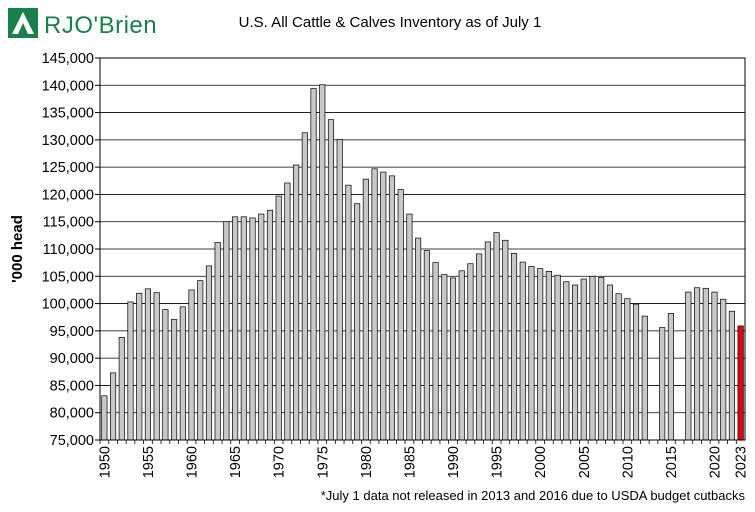 The width and height of the screenshot is (755, 512). I want to click on x-tick-label: 2005, so click(585, 462).